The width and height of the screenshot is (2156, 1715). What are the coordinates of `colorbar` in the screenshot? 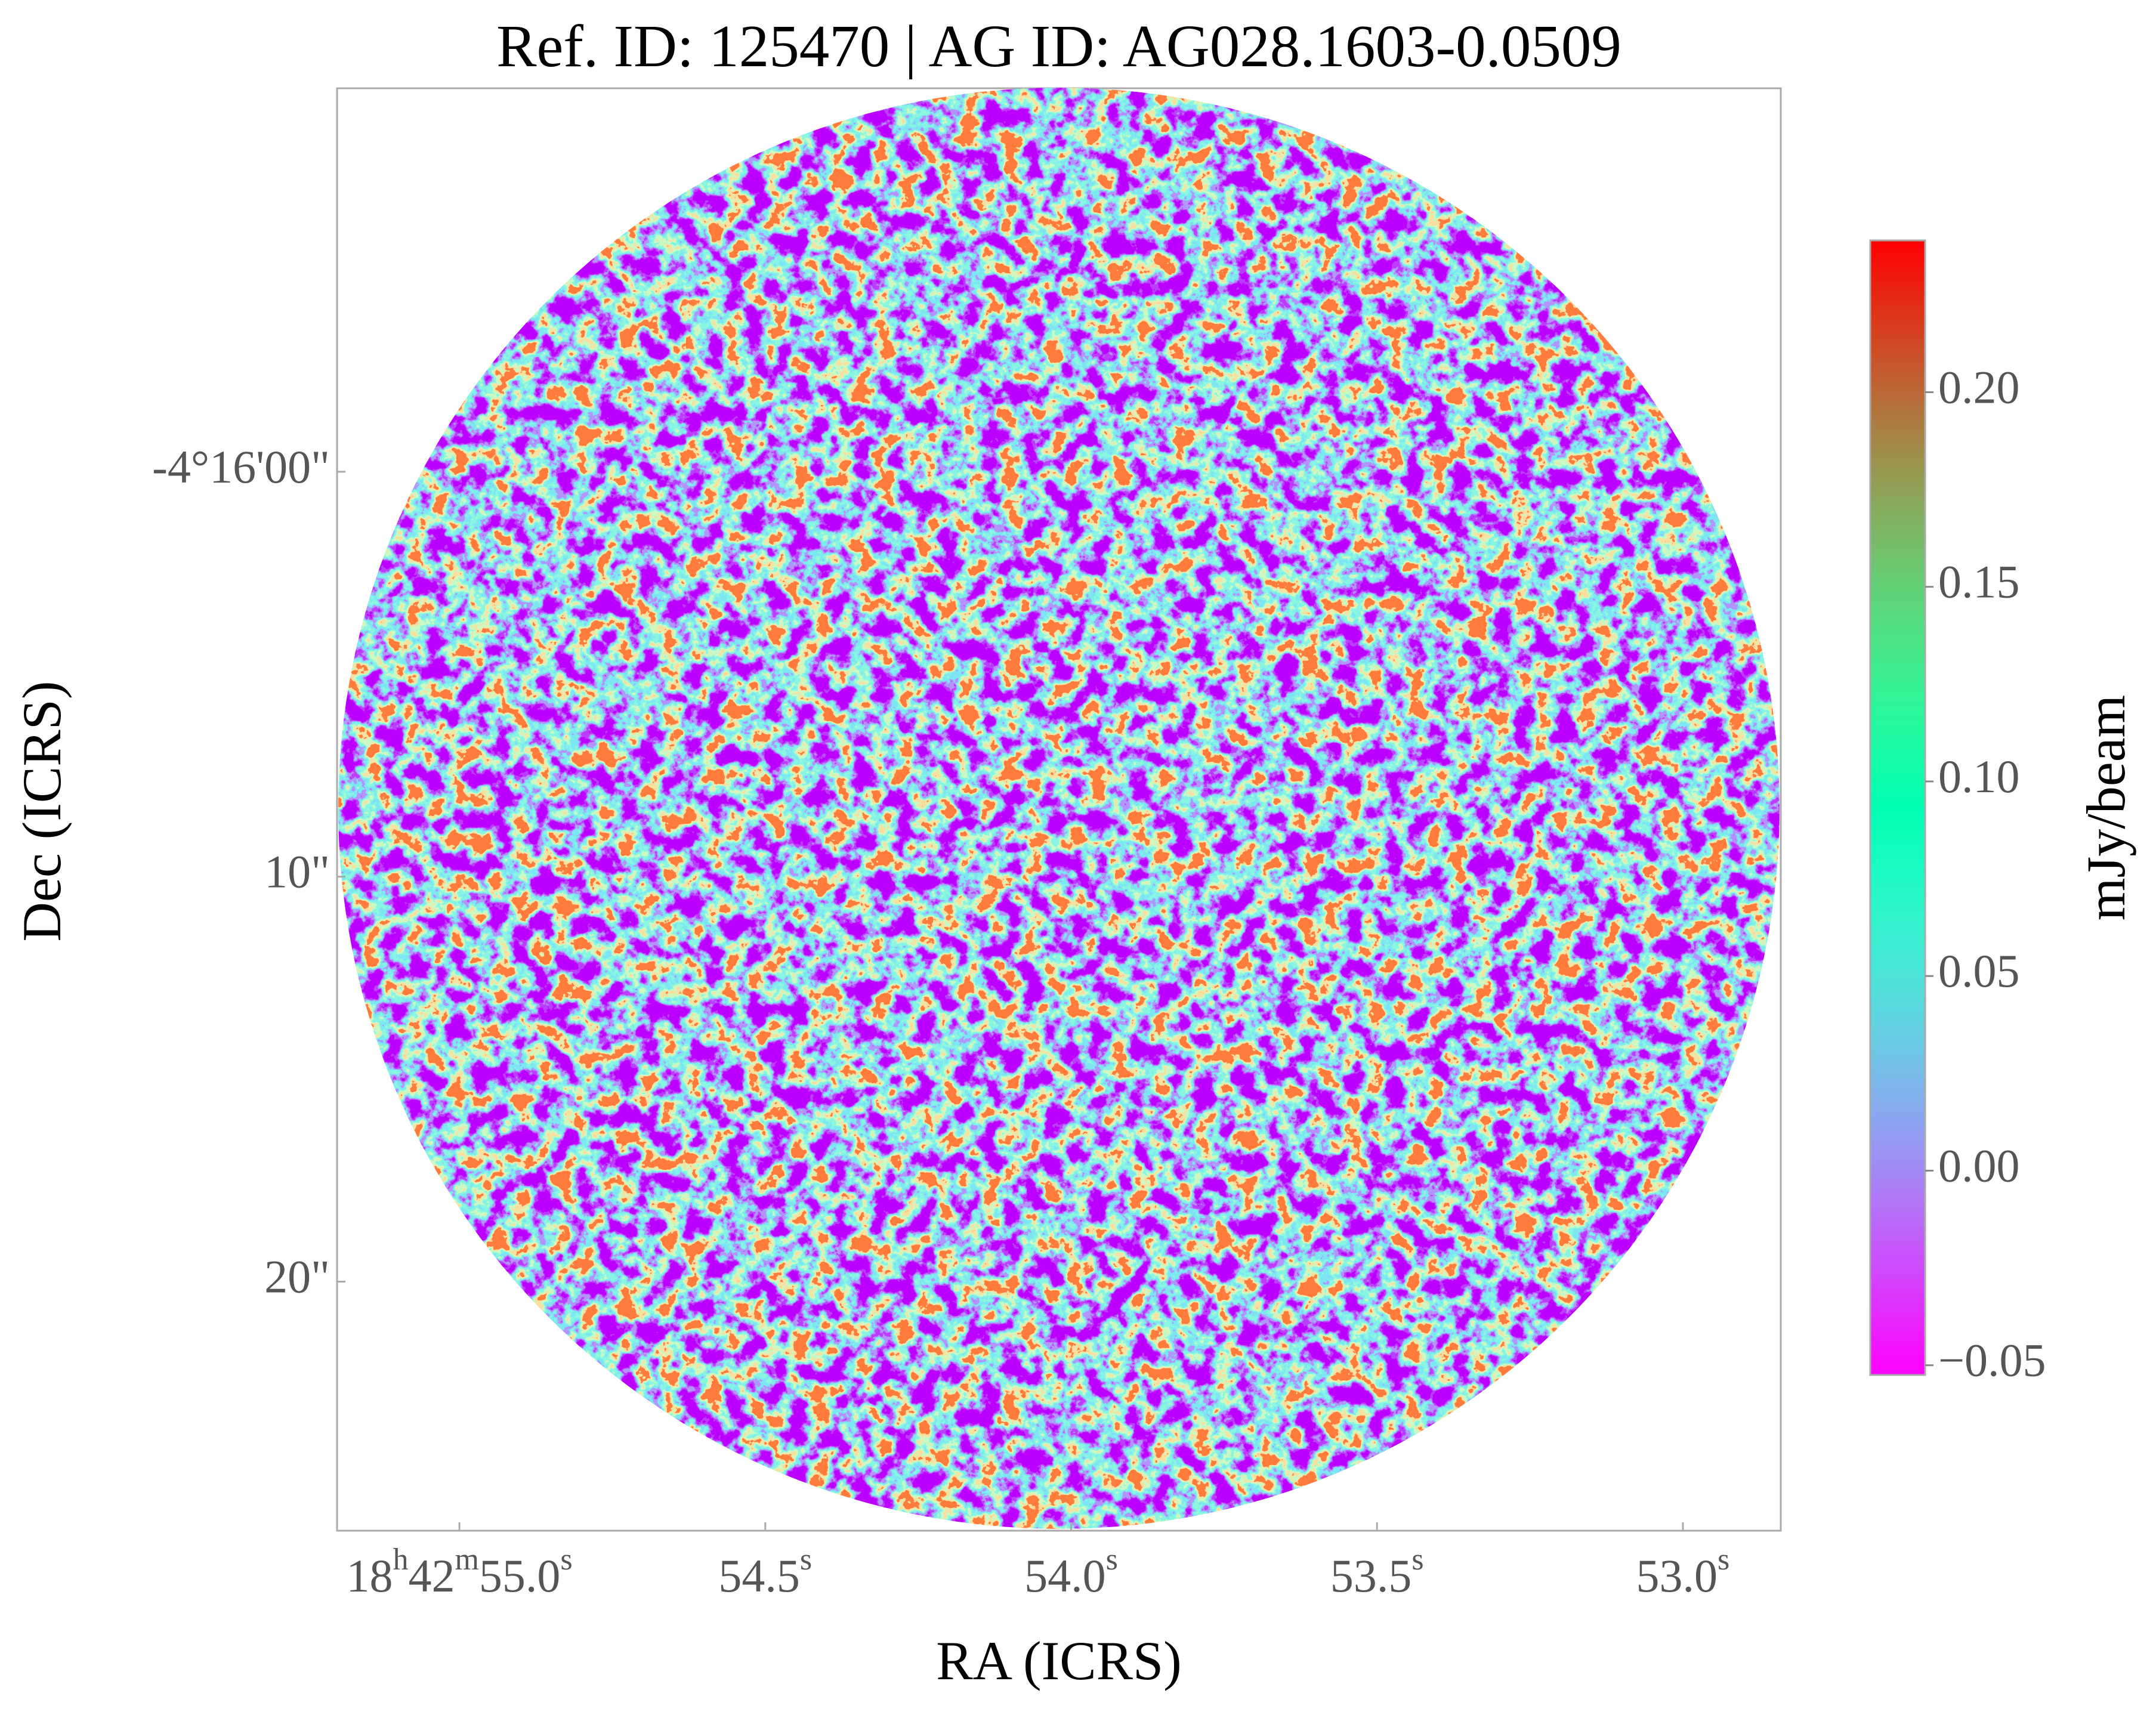 It's located at (1898, 808).